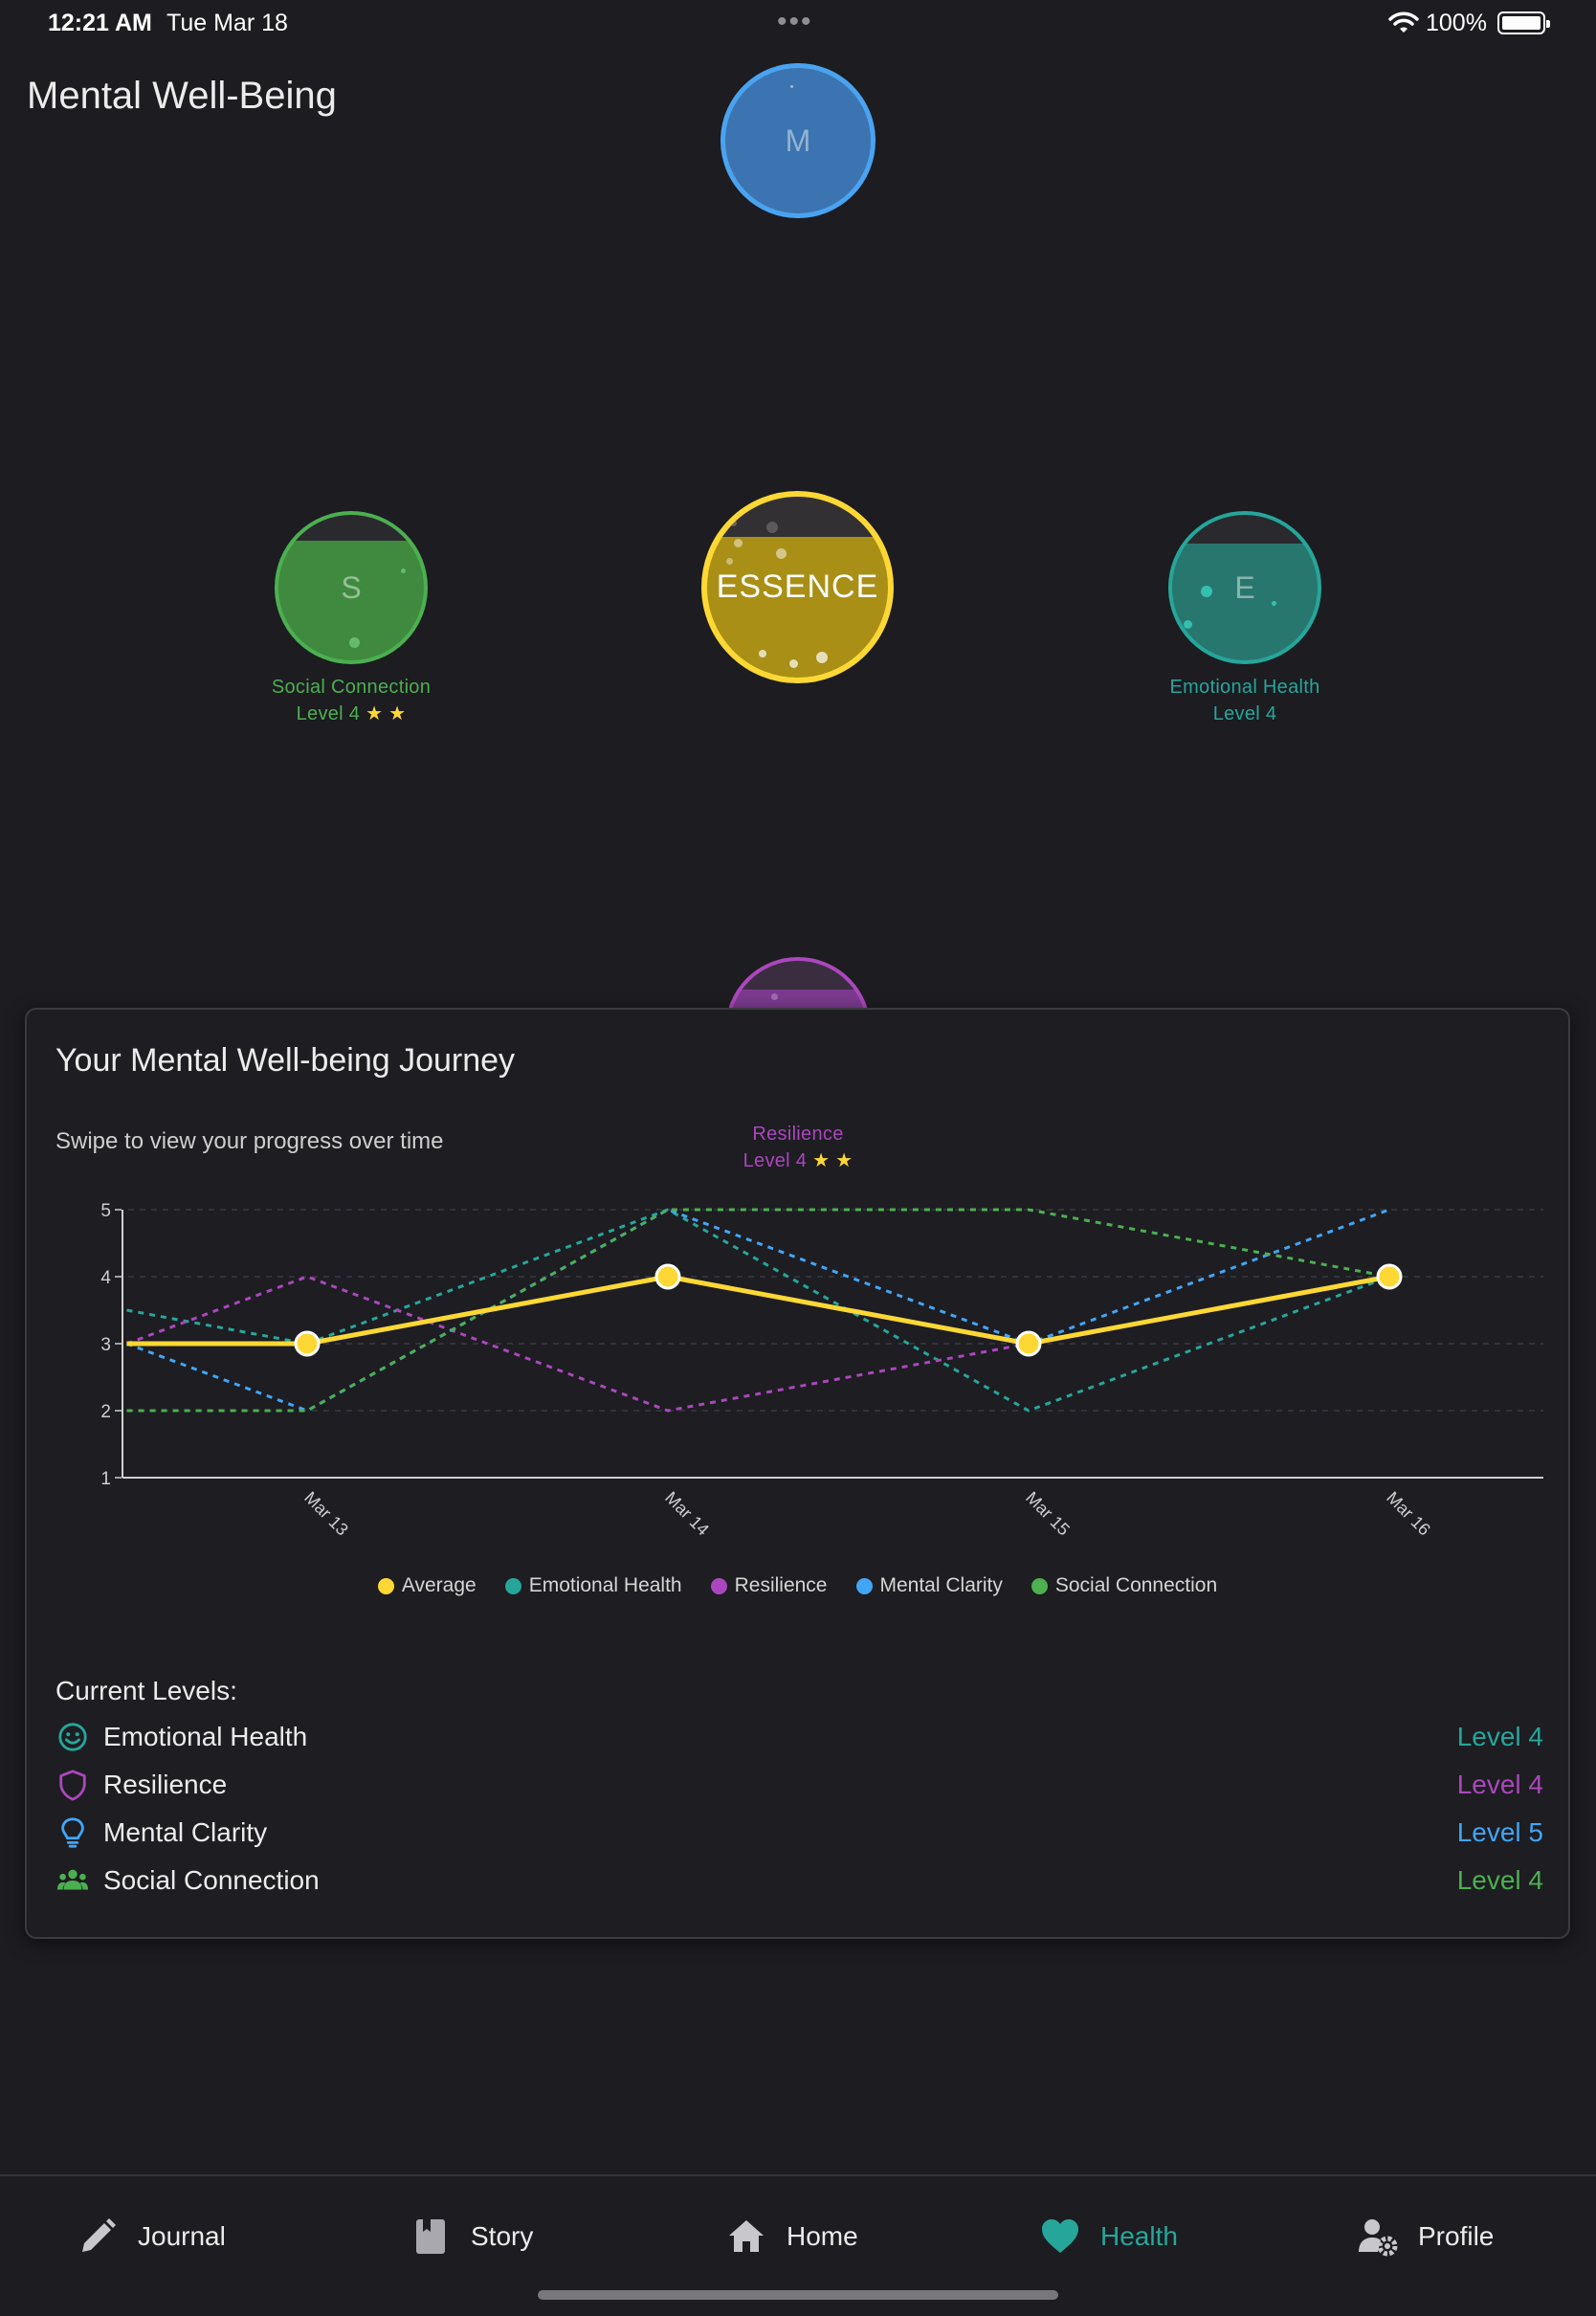  I want to click on level-row: Resilience Level 4, so click(799, 1785).